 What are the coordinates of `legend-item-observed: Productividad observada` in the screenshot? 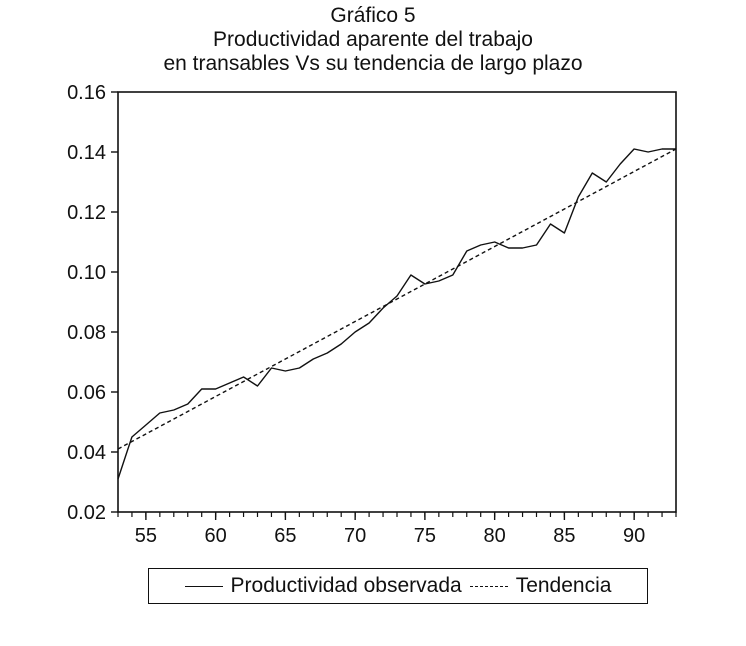 It's located at (323, 586).